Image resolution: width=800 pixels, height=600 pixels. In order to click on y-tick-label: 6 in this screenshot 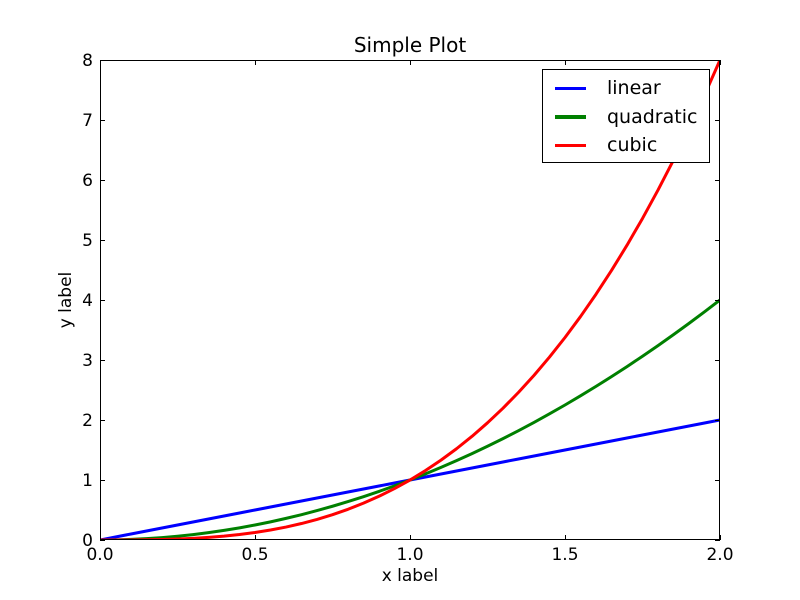, I will do `click(87, 181)`.